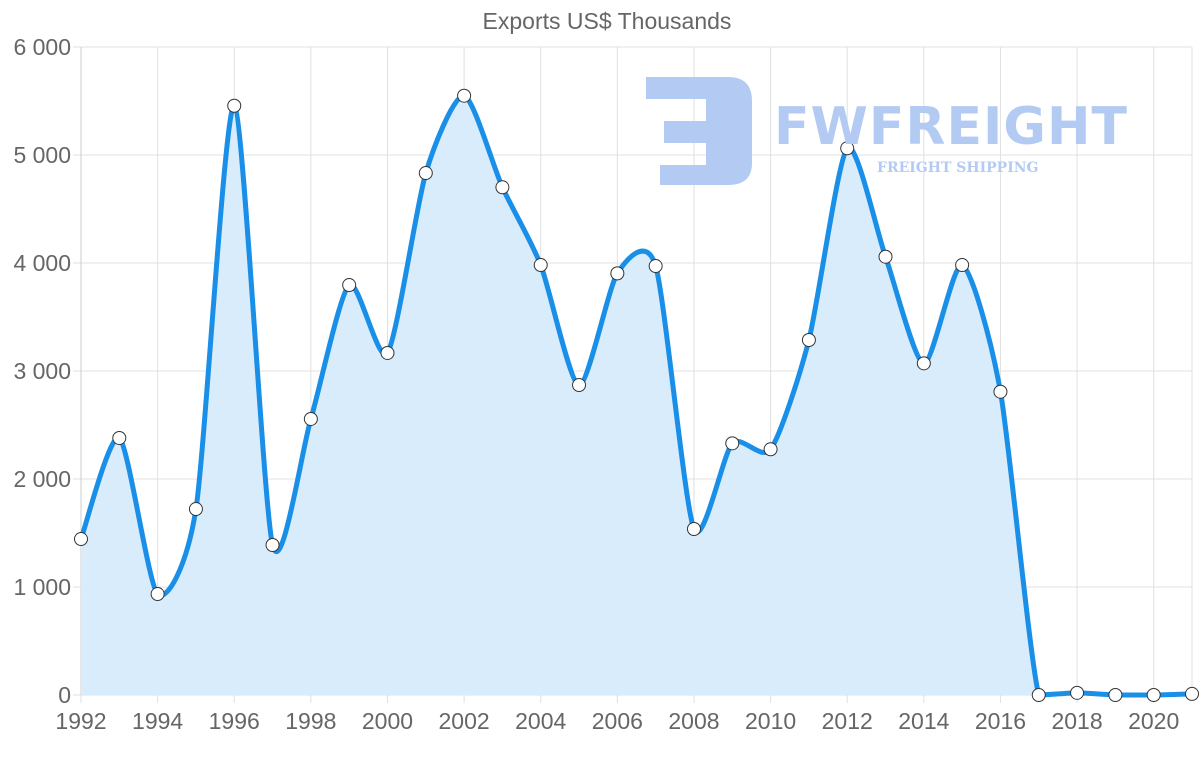  Describe the element at coordinates (64, 695) in the screenshot. I see `y-tick-label: 0` at that location.